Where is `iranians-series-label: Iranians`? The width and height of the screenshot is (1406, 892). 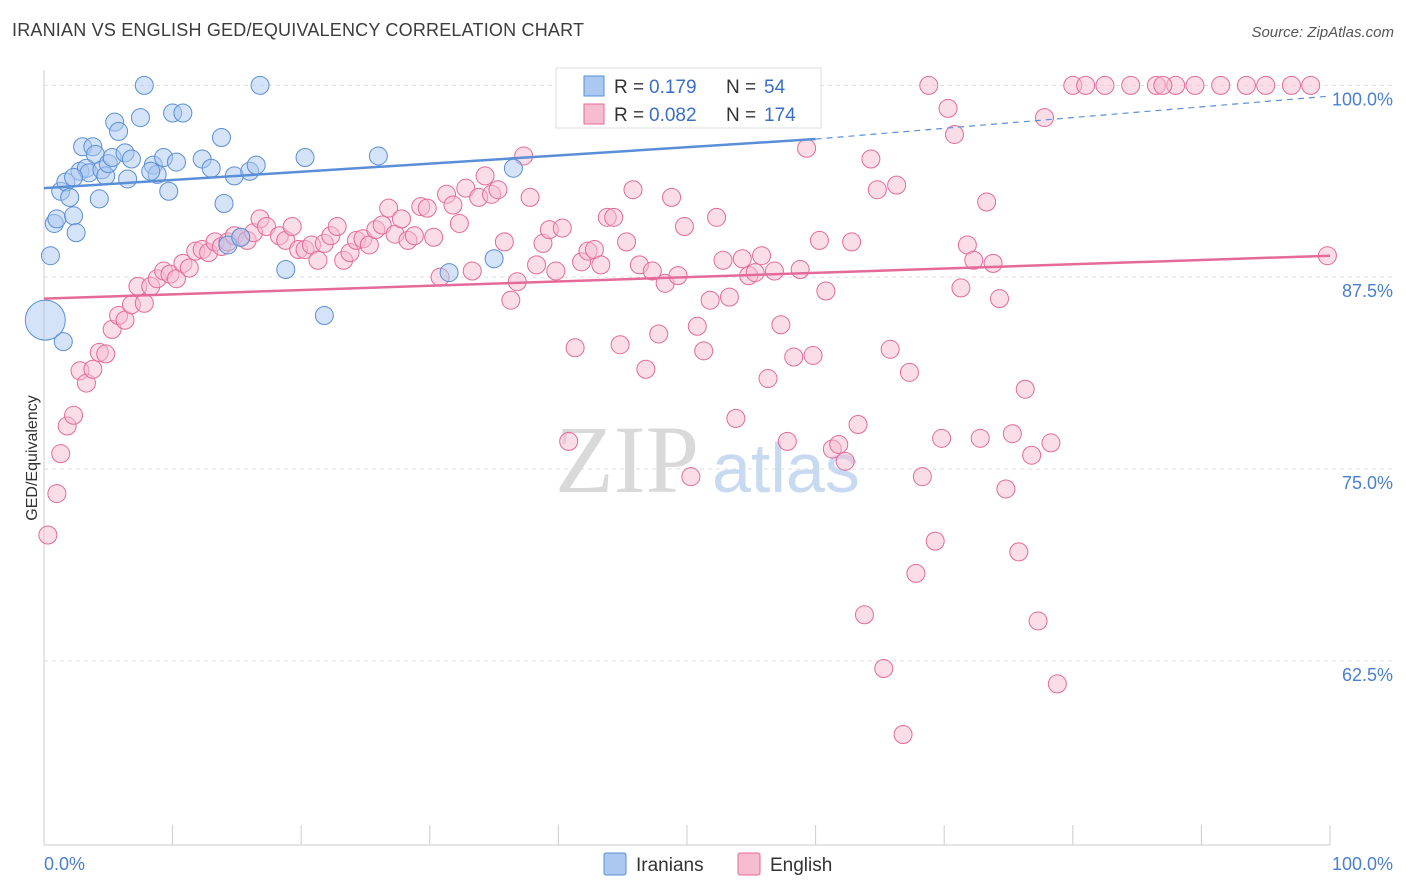 iranians-series-label: Iranians is located at coordinates (670, 865).